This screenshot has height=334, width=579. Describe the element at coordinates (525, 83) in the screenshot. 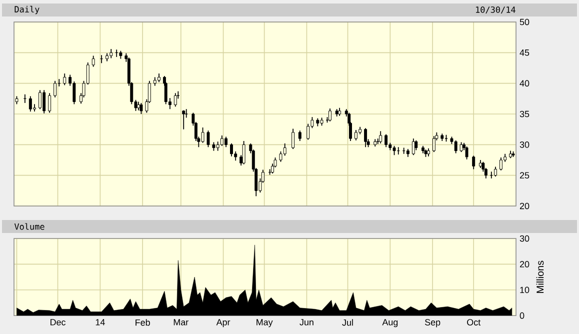

I see `y-tick-label: 40` at that location.